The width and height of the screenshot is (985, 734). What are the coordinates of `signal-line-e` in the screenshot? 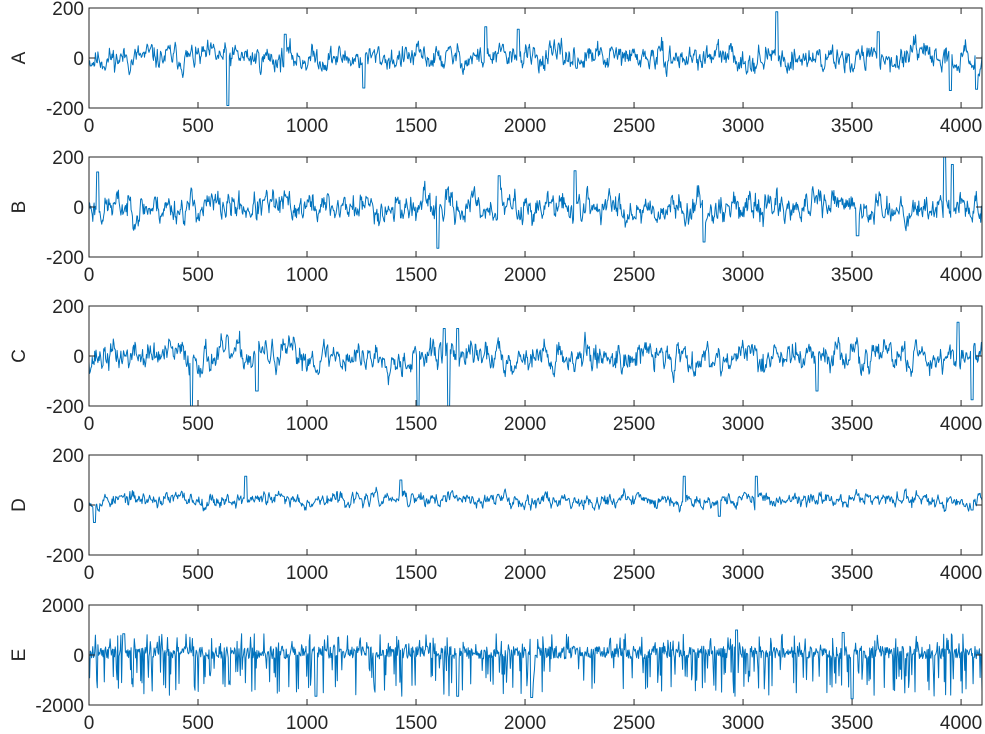 It's located at (535, 664).